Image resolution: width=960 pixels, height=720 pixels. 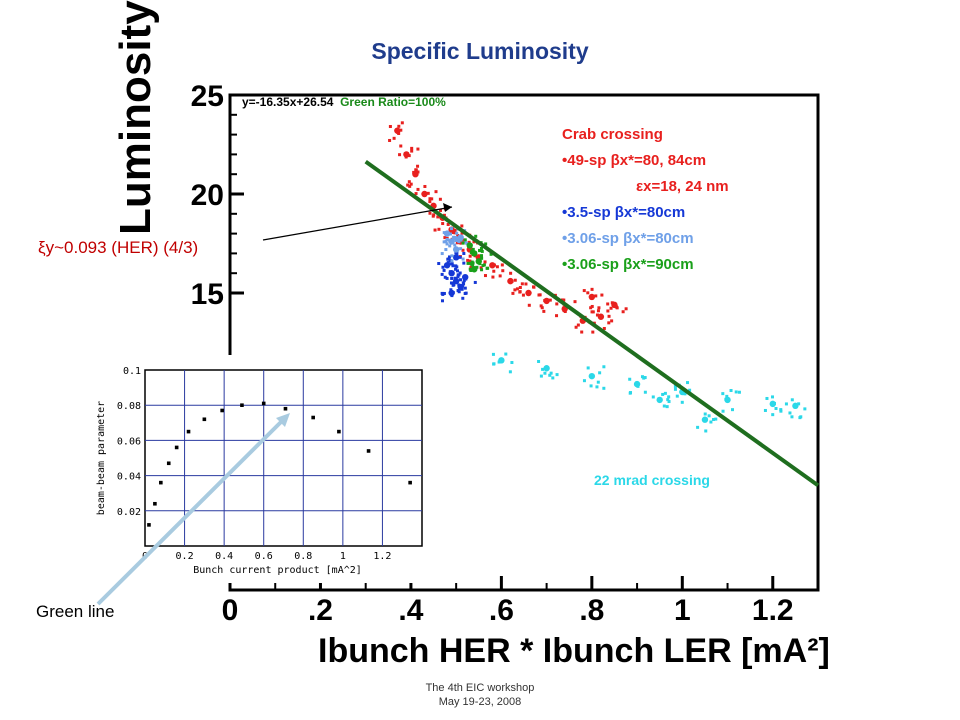 What do you see at coordinates (612, 134) in the screenshot?
I see `legend-title: Crab crossing` at bounding box center [612, 134].